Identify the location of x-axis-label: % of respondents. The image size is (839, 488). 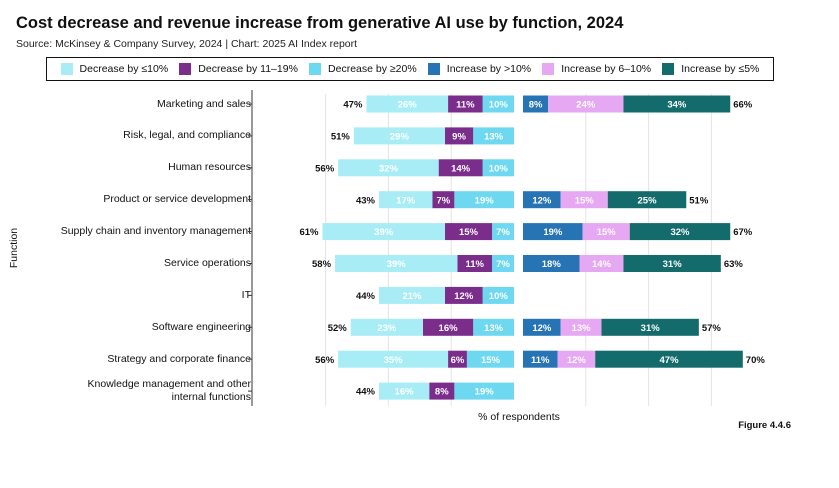
(519, 417).